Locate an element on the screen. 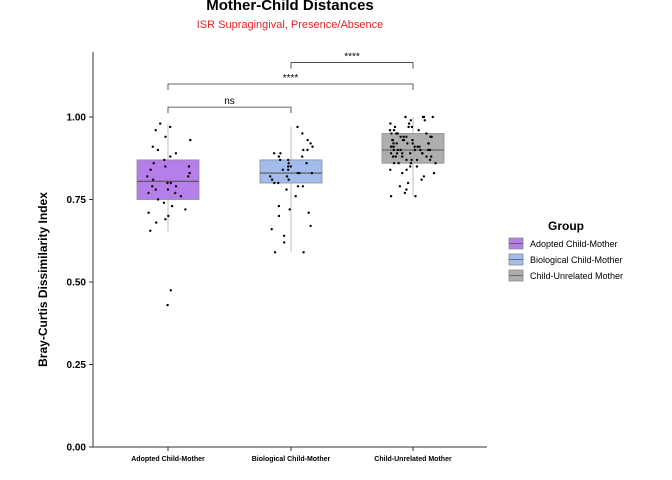 Image resolution: width=672 pixels, height=480 pixels. legend-title: Group is located at coordinates (566, 226).